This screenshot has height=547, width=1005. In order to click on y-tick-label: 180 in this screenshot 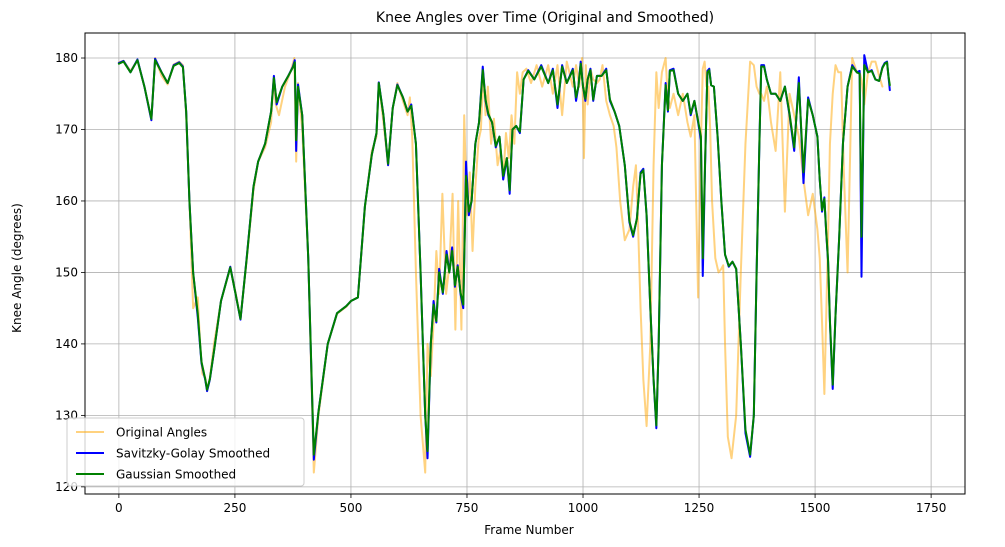, I will do `click(66, 58)`.